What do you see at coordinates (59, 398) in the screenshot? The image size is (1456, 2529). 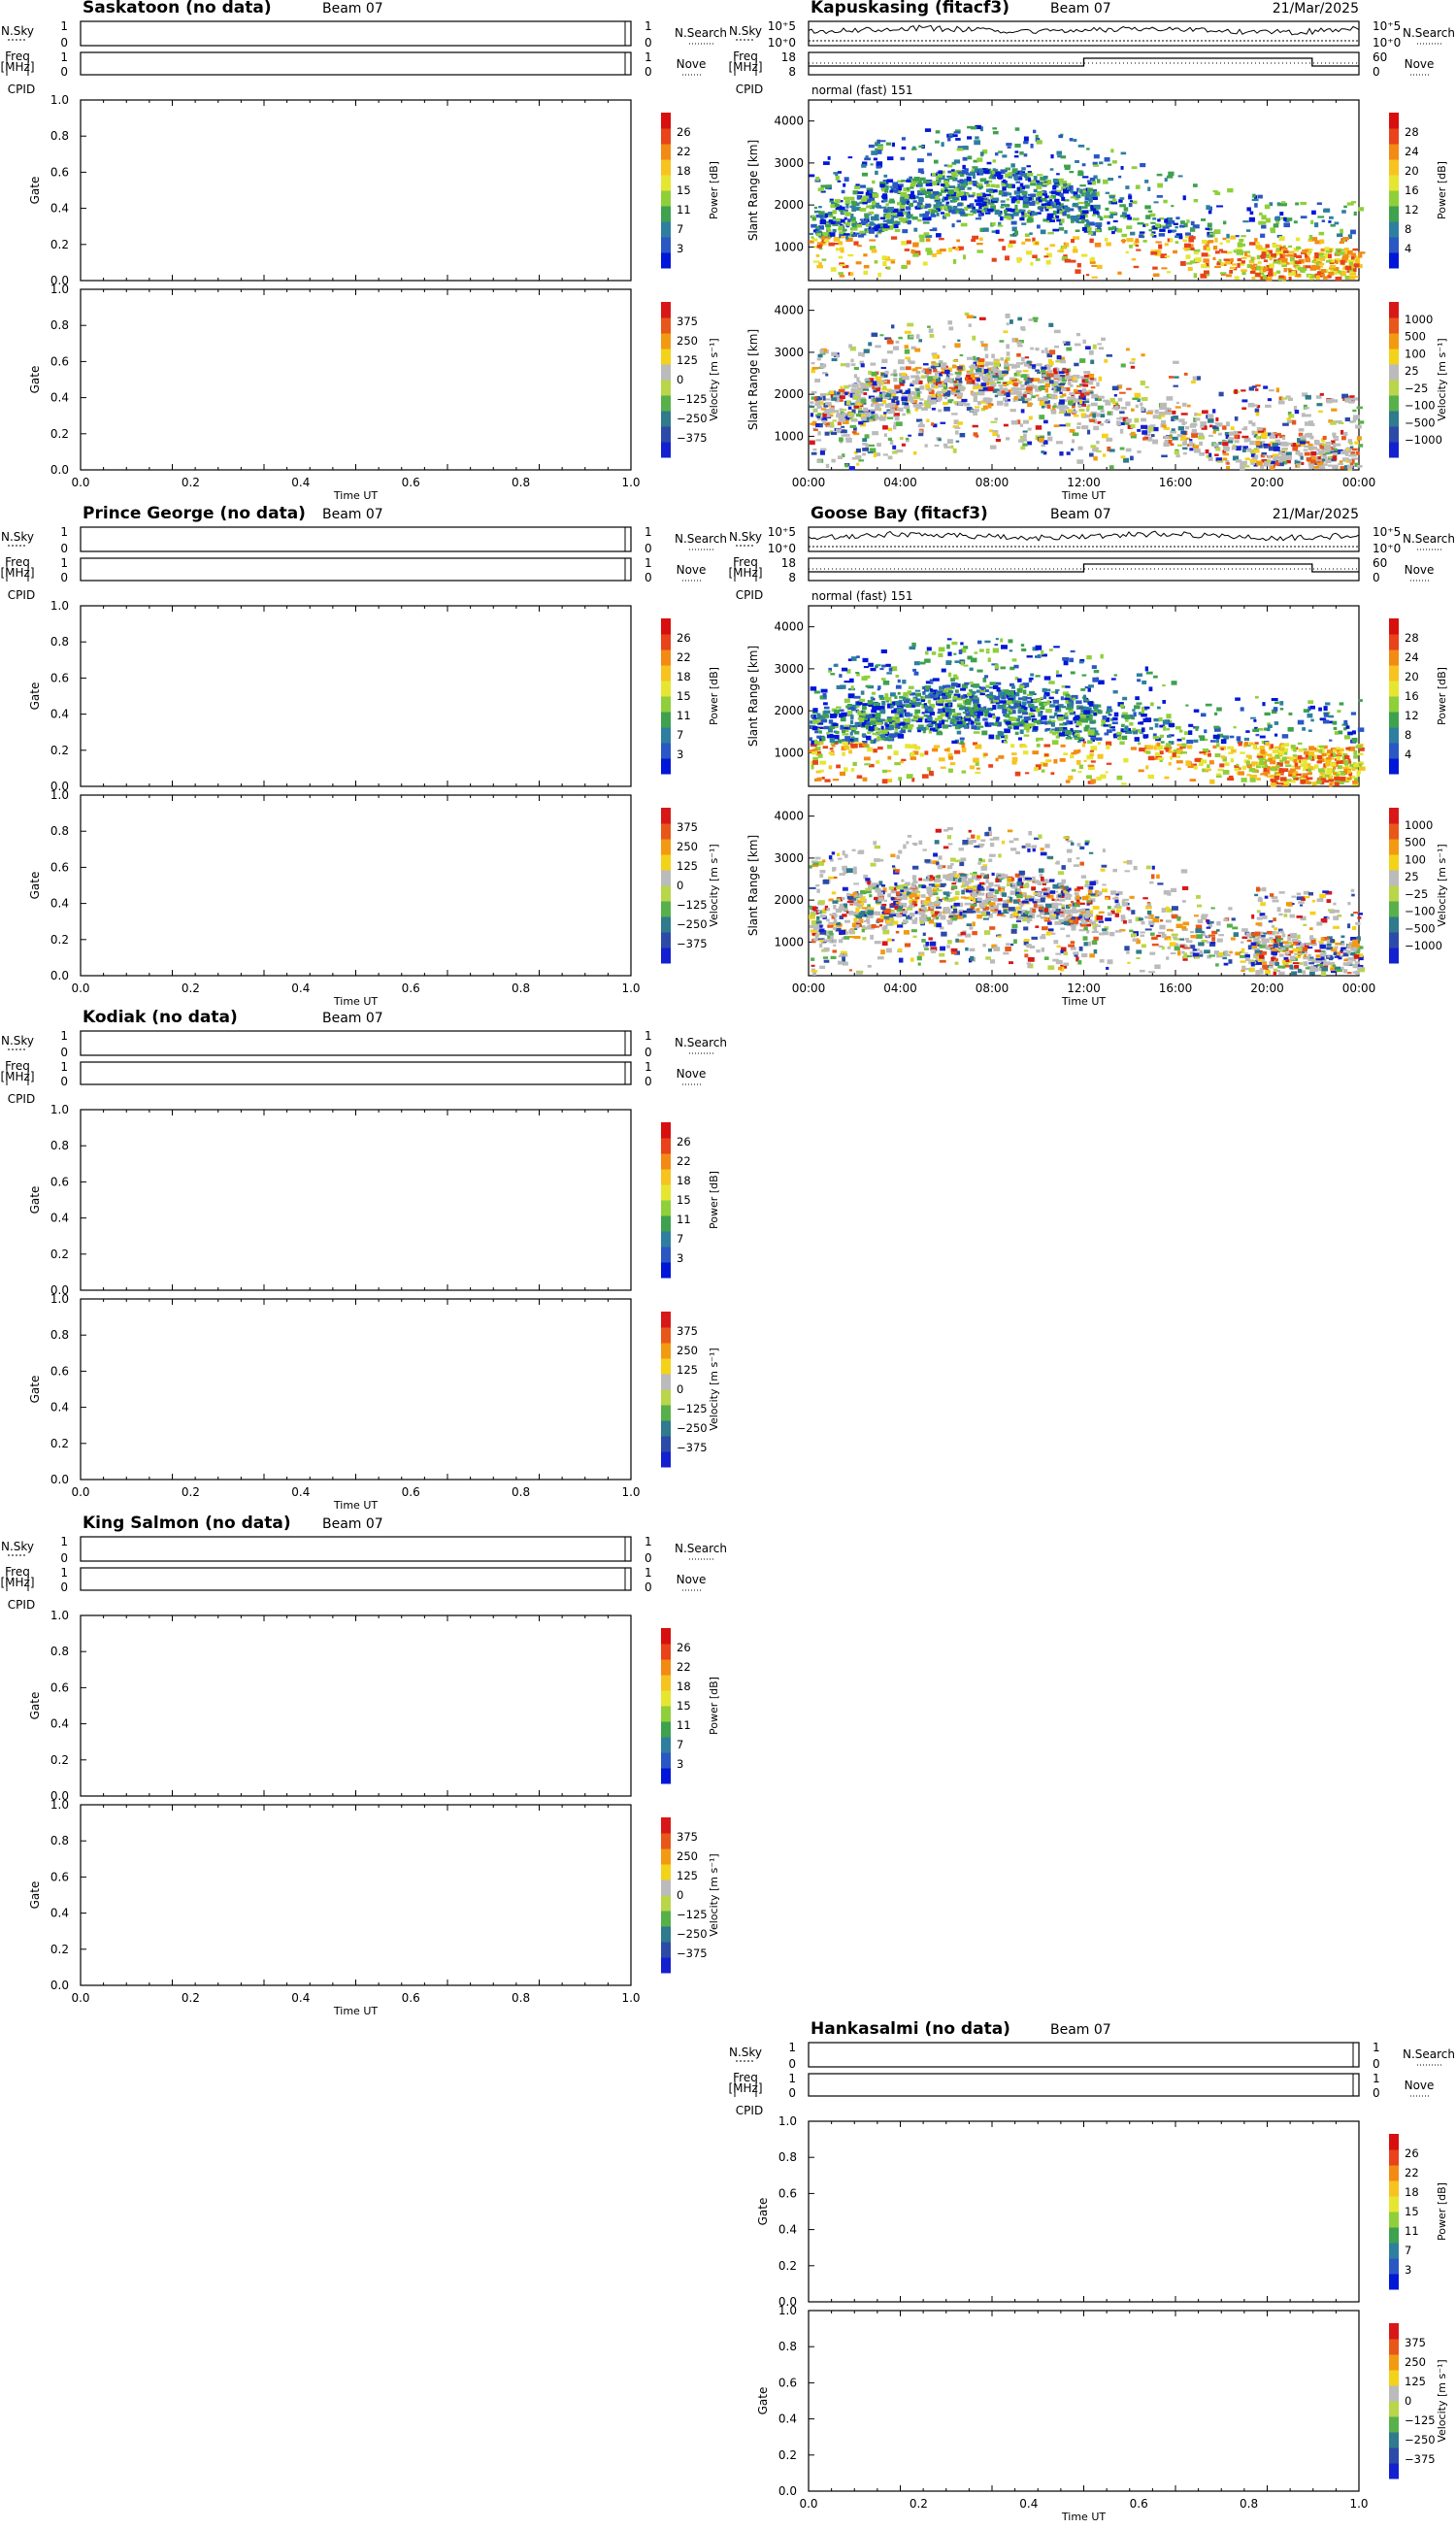 I see `y-tick-label: 0.4` at bounding box center [59, 398].